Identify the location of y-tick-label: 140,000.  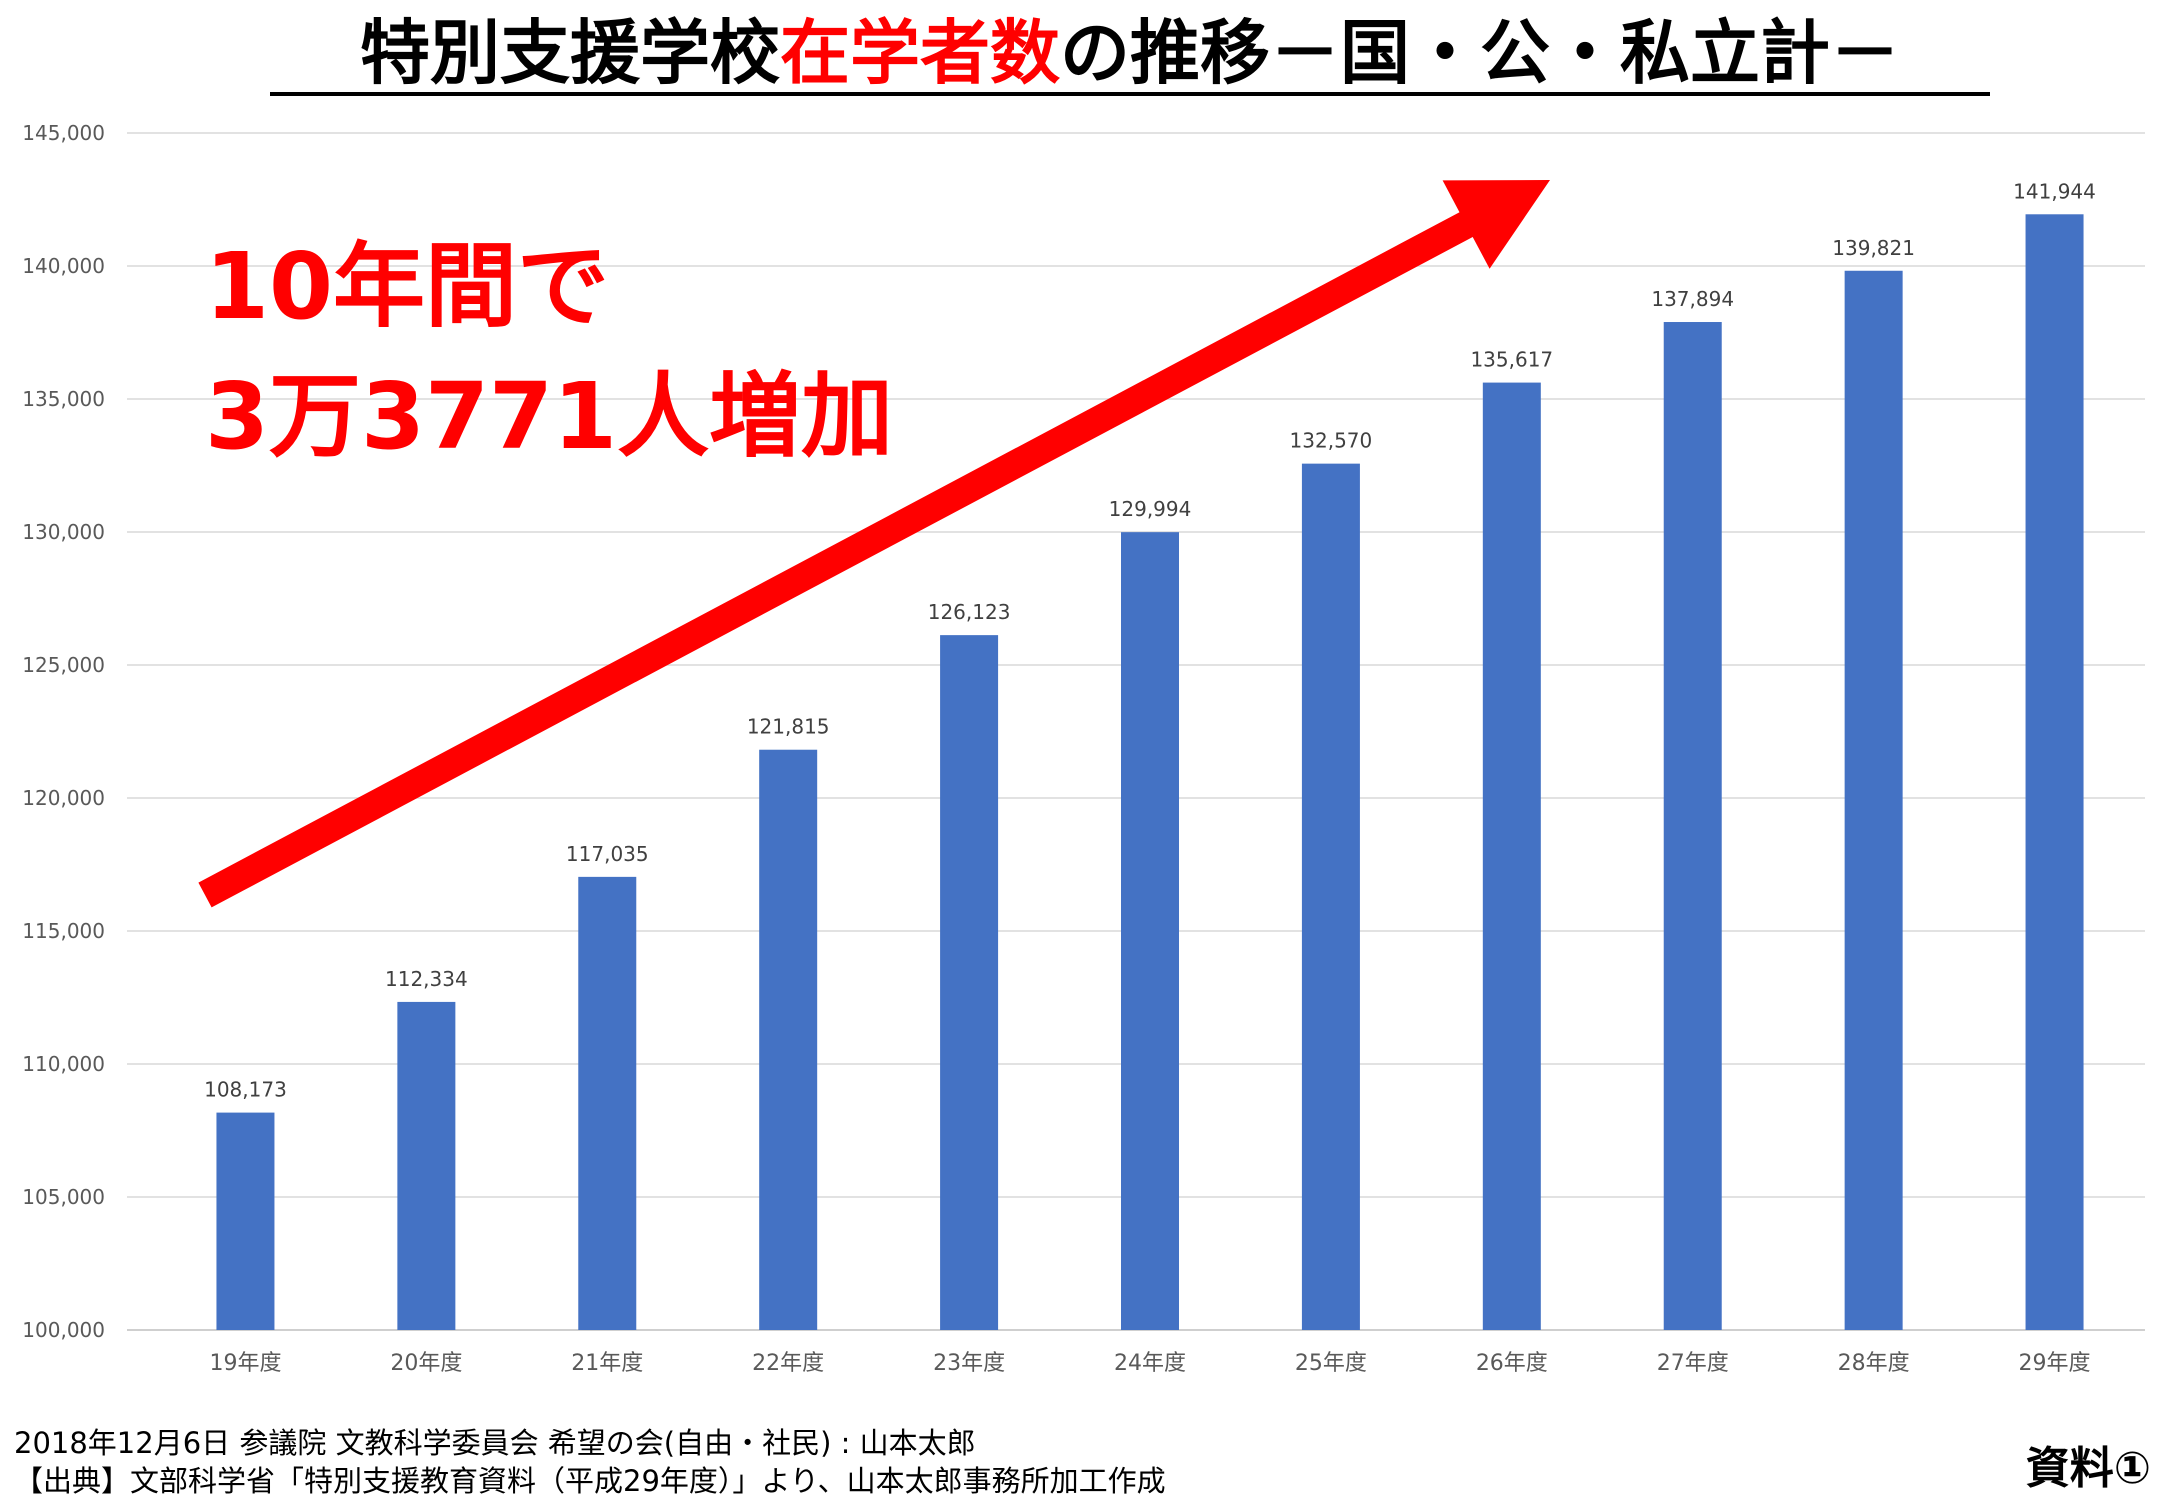
(63, 266).